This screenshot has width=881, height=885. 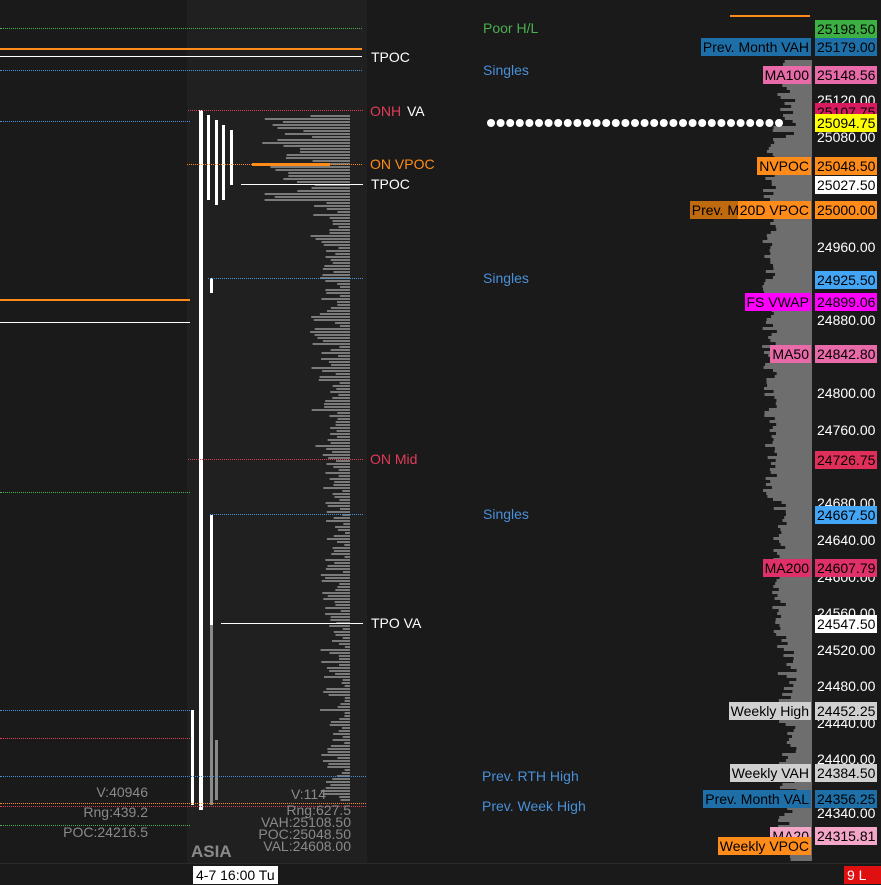 I want to click on axis-tick: 24800.00, so click(x=846, y=393).